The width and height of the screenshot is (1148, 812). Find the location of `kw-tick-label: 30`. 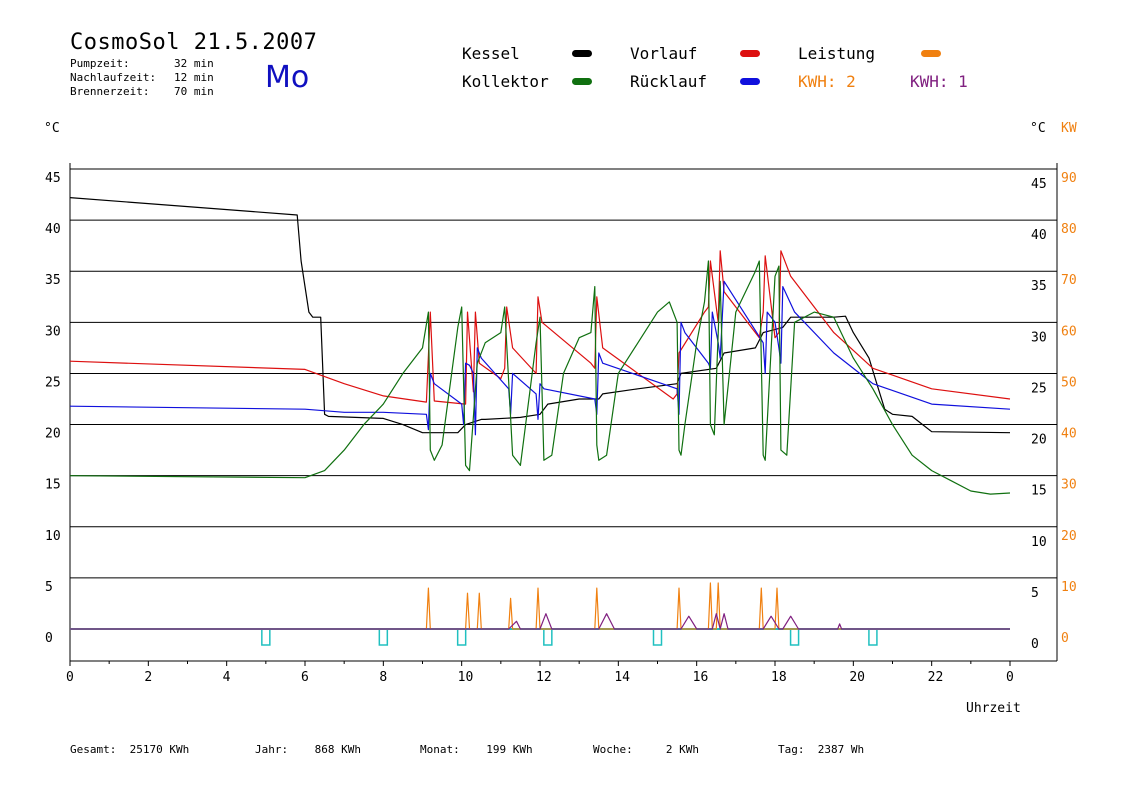

kw-tick-label: 30 is located at coordinates (1069, 485).